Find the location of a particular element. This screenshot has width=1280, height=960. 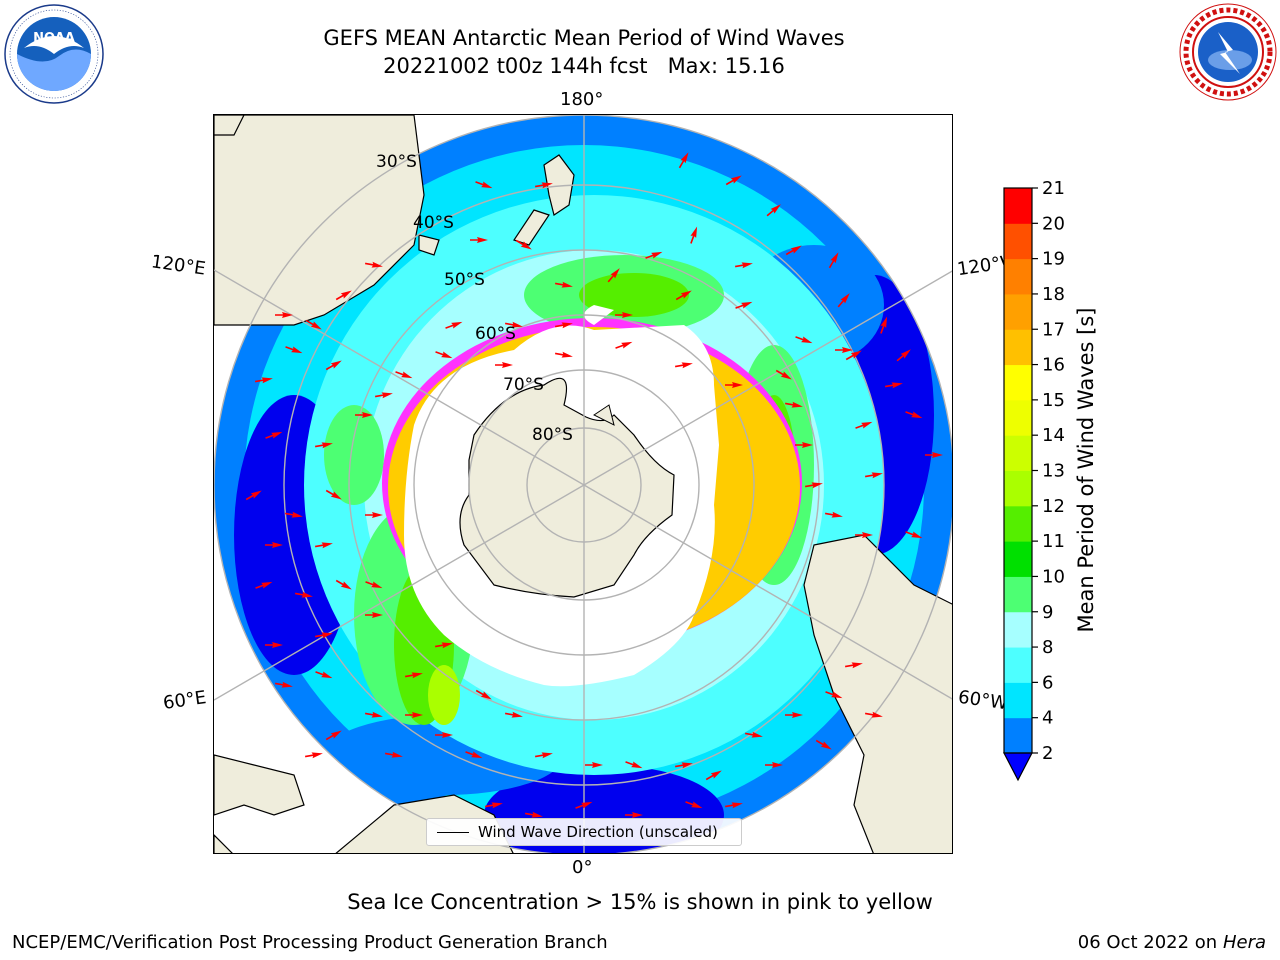

colorbar-tick-label: 12 is located at coordinates (1053, 506).